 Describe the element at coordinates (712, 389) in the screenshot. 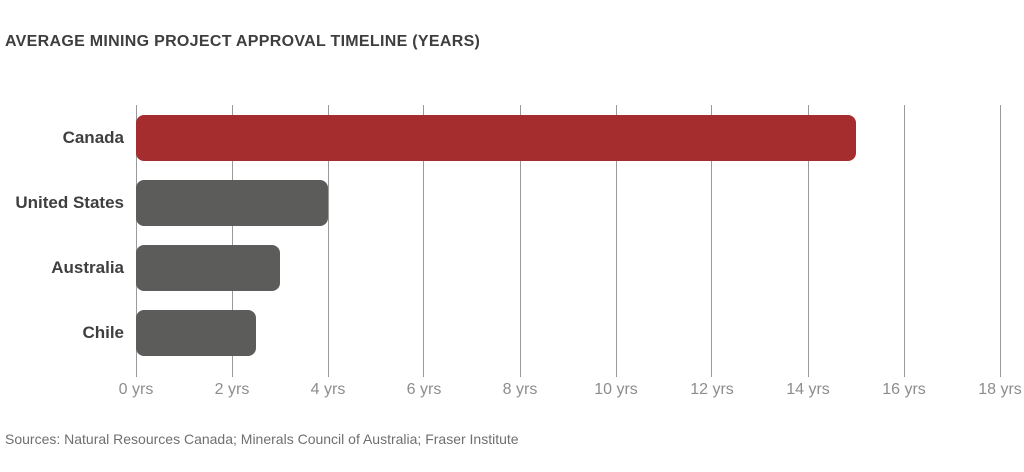

I see `x-tick-label: 12 yrs` at that location.